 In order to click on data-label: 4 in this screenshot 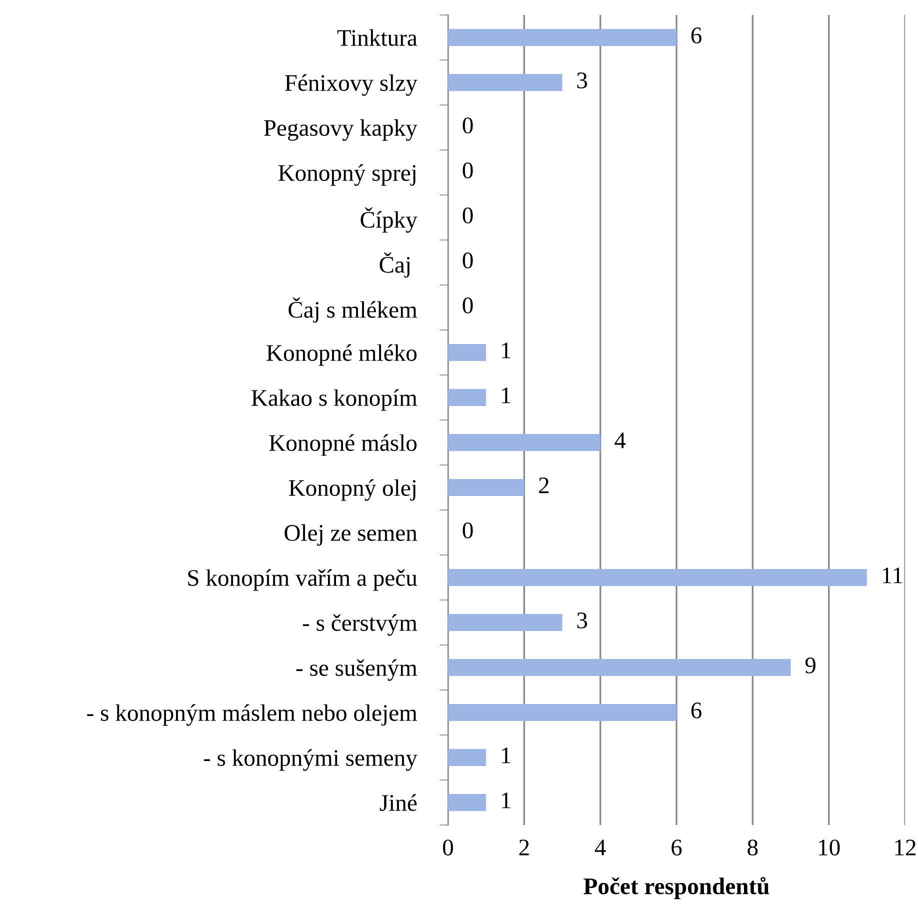, I will do `click(620, 440)`.